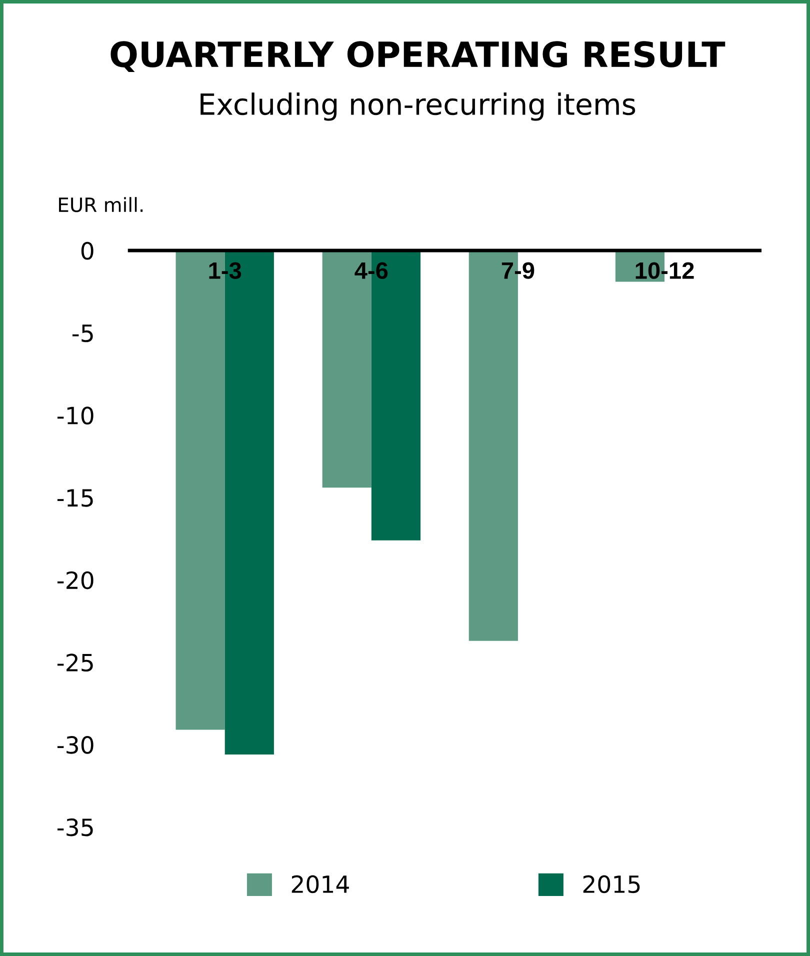 The image size is (810, 956). Describe the element at coordinates (75, 663) in the screenshot. I see `y-tick-label: -25` at that location.